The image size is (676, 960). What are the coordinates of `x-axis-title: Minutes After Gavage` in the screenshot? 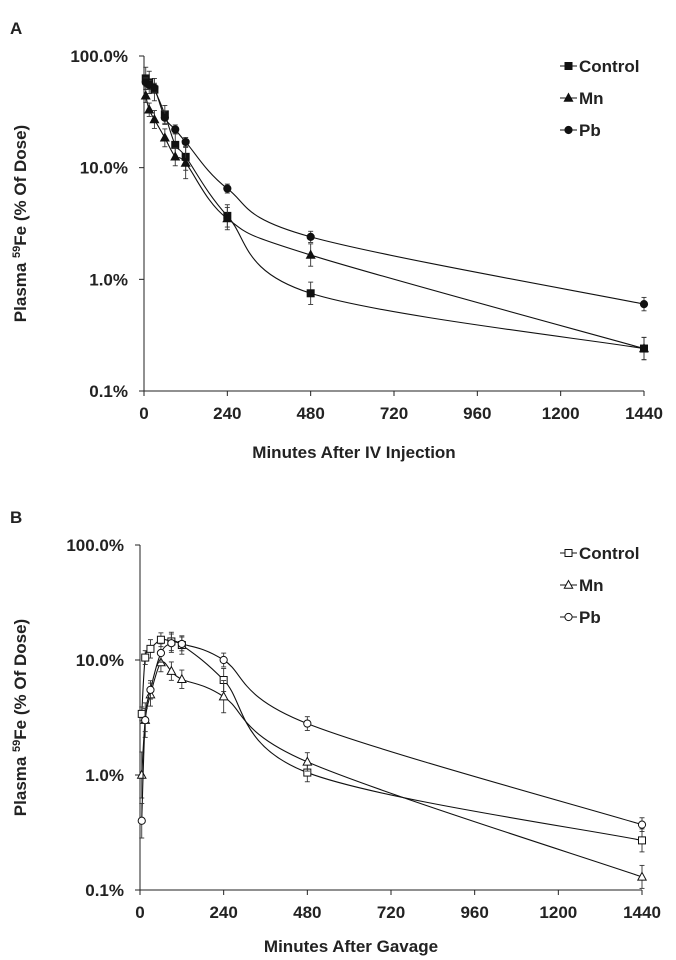 It's located at (351, 946).